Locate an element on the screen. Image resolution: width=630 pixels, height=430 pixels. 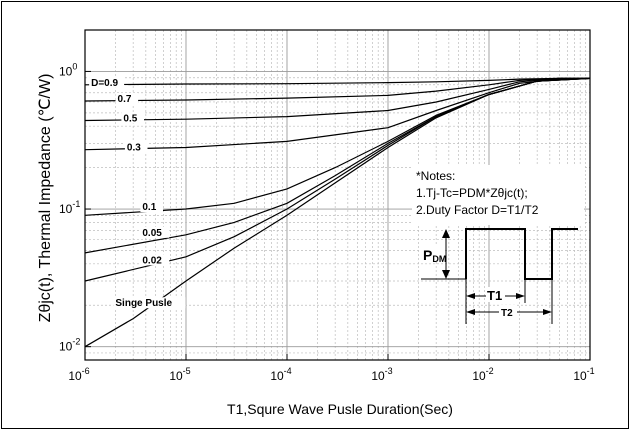
x-tick-exponent: -6 is located at coordinates (86, 371).